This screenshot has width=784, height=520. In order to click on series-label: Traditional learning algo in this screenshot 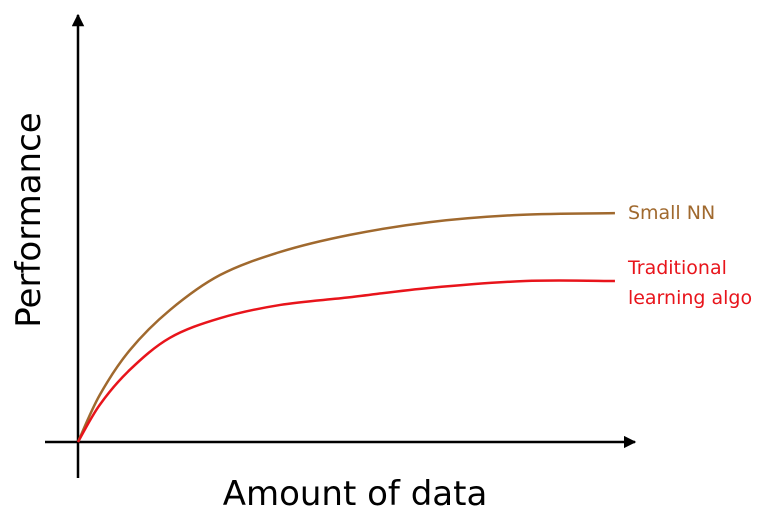, I will do `click(690, 283)`.